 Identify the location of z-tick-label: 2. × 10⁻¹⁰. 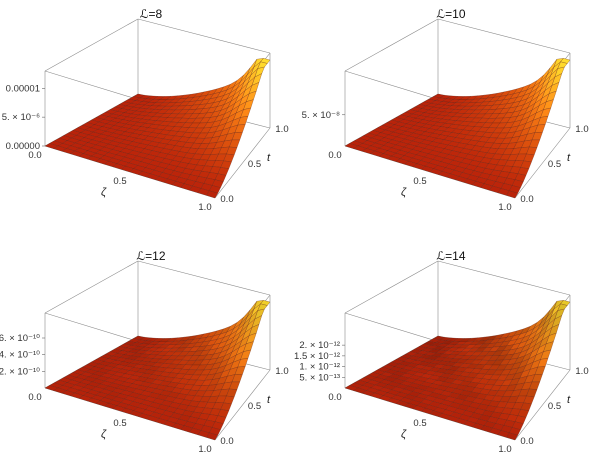
(20, 371).